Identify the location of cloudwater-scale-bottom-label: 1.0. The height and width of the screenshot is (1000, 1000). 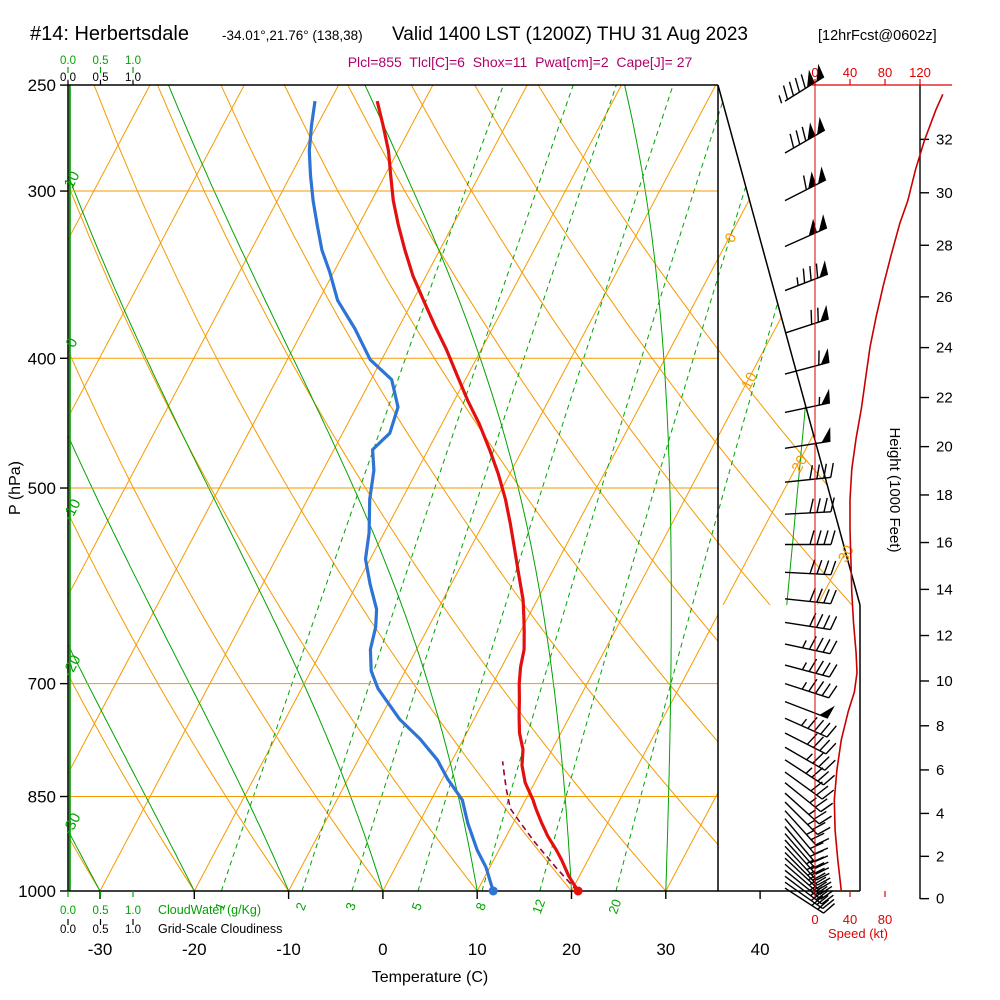
(133, 911).